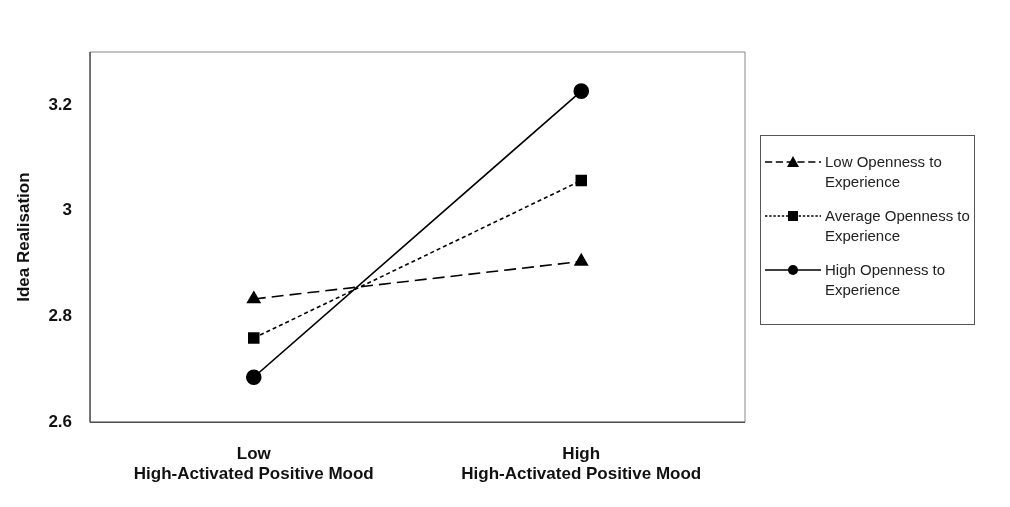  Describe the element at coordinates (60, 316) in the screenshot. I see `y-tick-label: 2.8` at that location.